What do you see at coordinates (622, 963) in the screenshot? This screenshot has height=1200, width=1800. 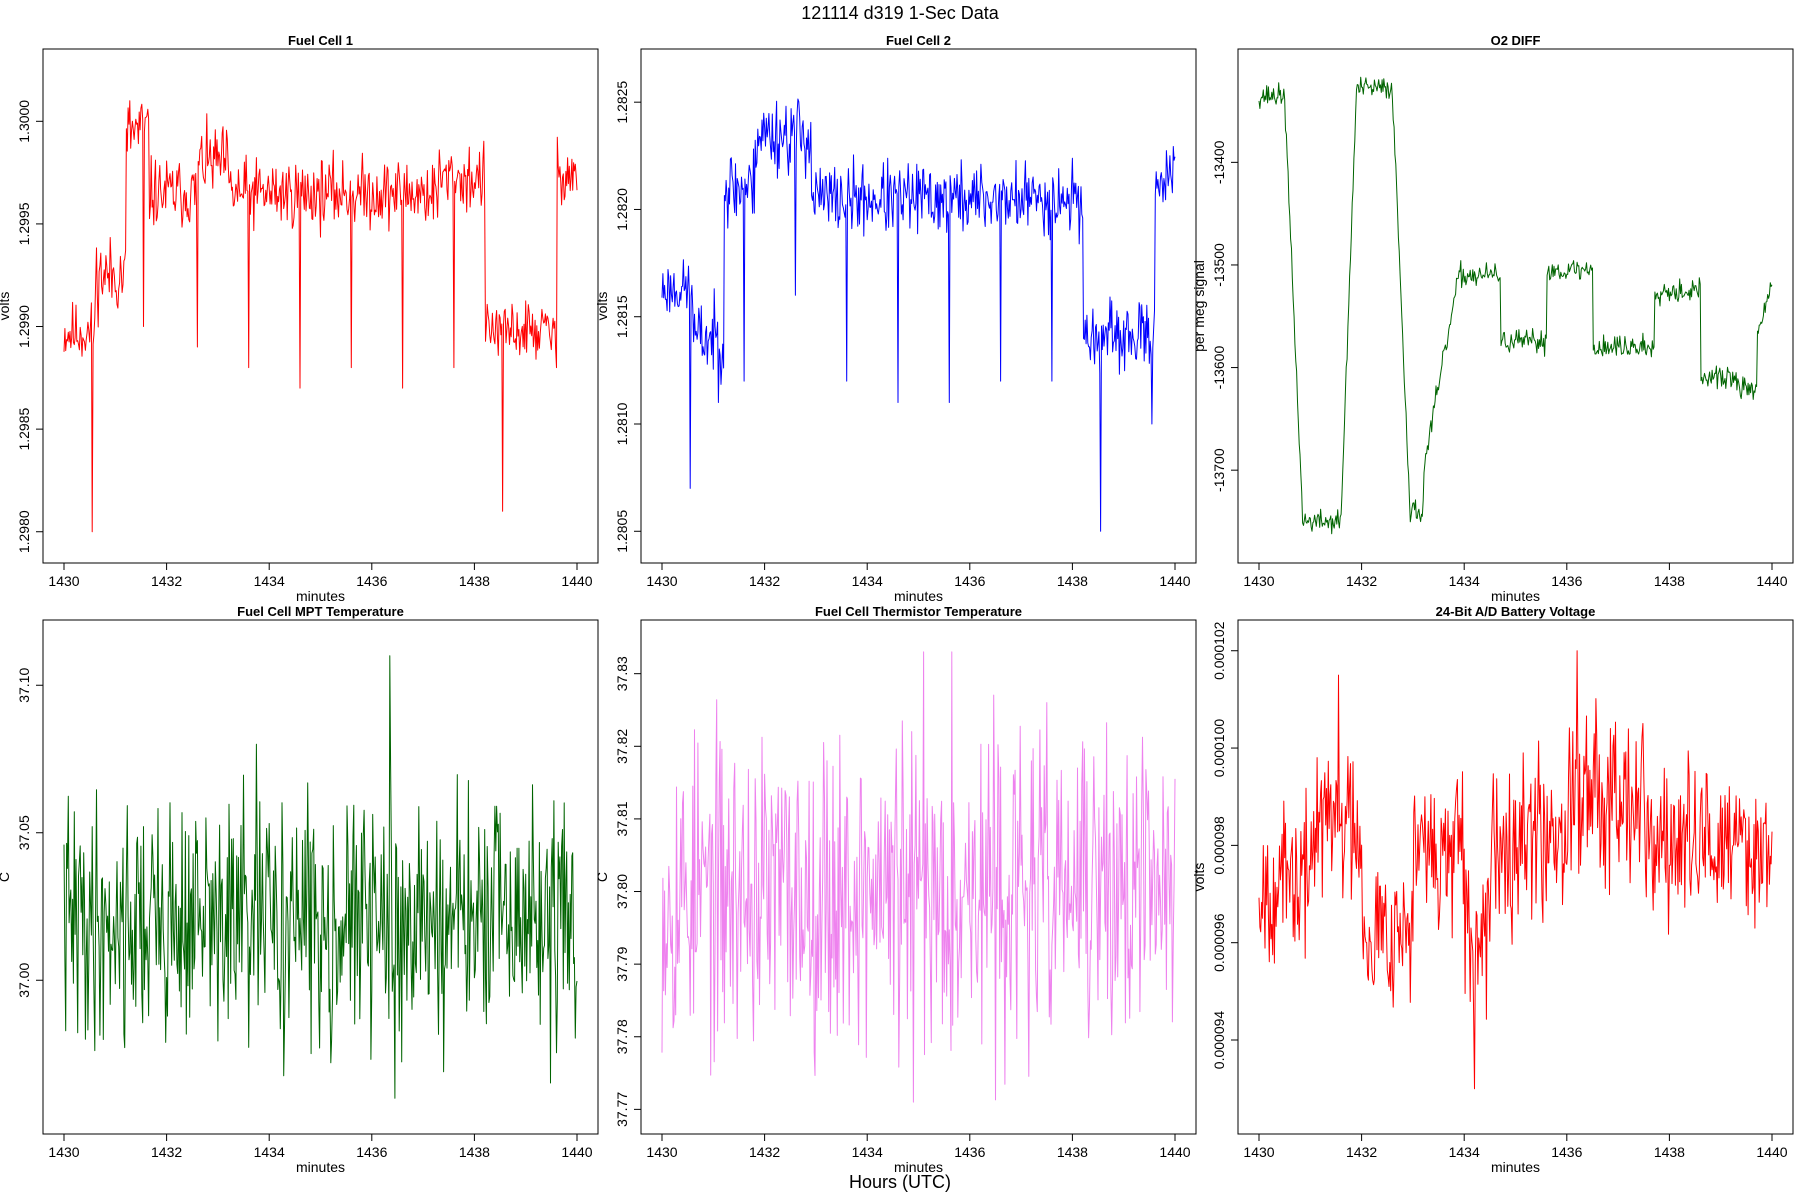 I see `y-tick-label: 37.79` at bounding box center [622, 963].